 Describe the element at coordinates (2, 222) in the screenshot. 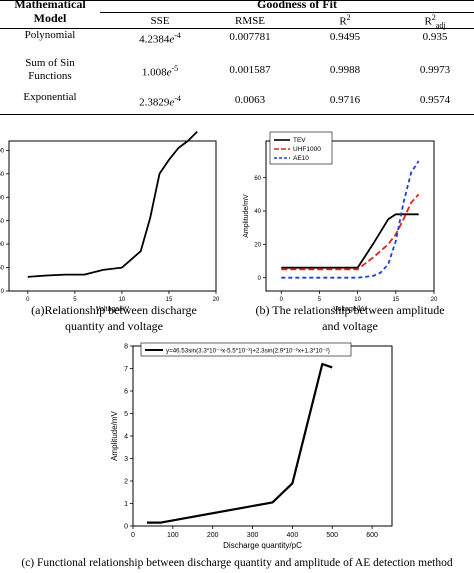

I see `y-tick-label: 150` at that location.